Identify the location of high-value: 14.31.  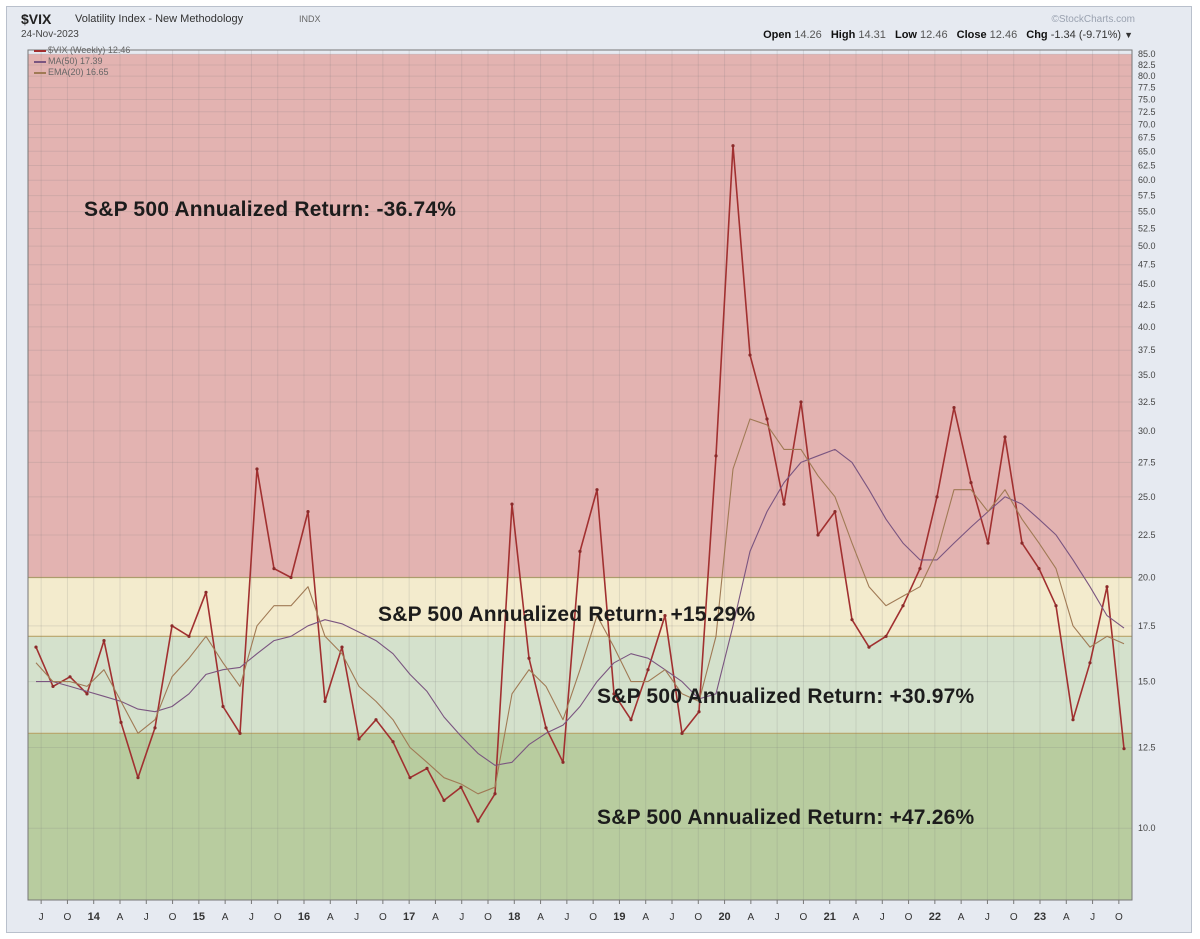
(872, 35).